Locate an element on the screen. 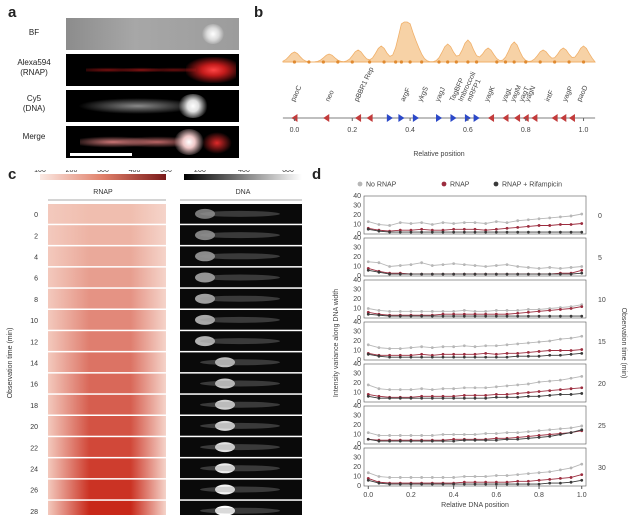  y-tick-label: 20 is located at coordinates (357, 341).